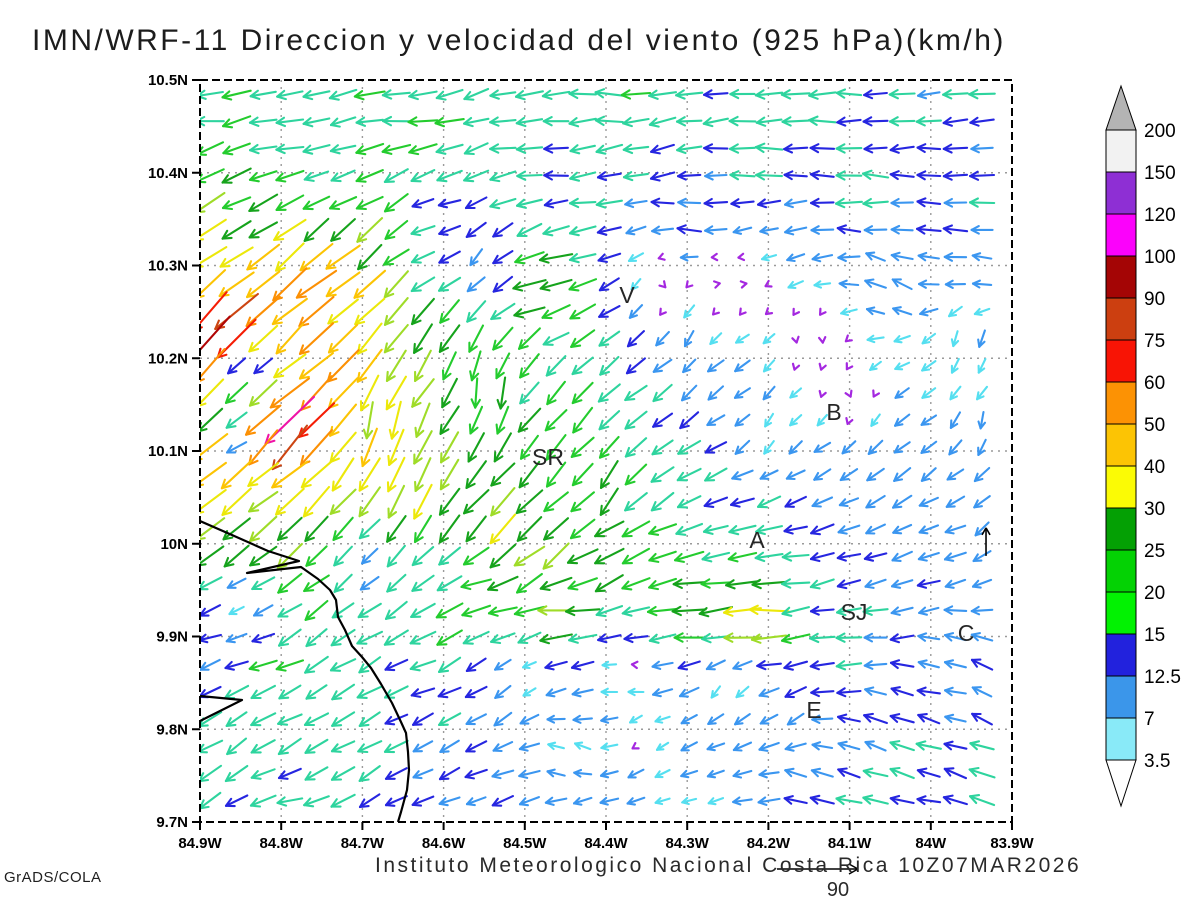  What do you see at coordinates (966, 633) in the screenshot?
I see `svg-text: C` at bounding box center [966, 633].